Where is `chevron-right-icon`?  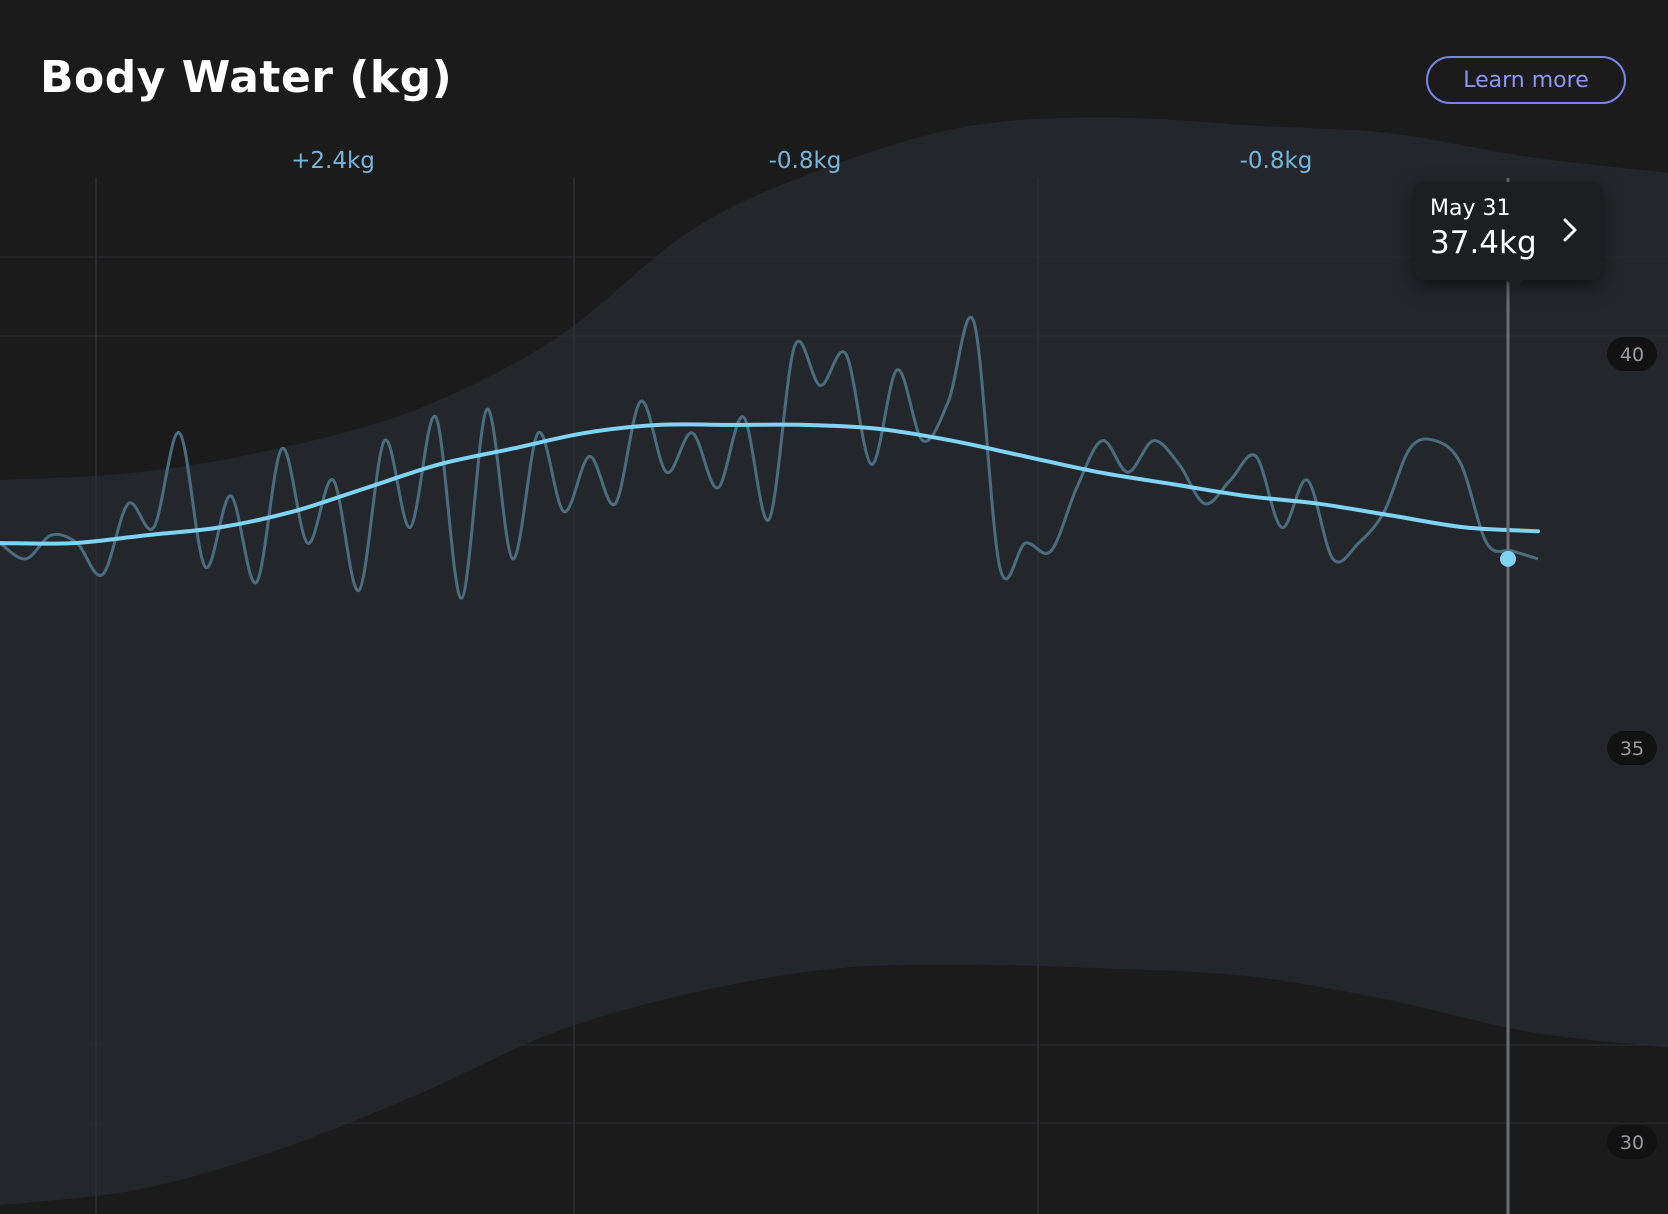
chevron-right-icon is located at coordinates (1570, 230).